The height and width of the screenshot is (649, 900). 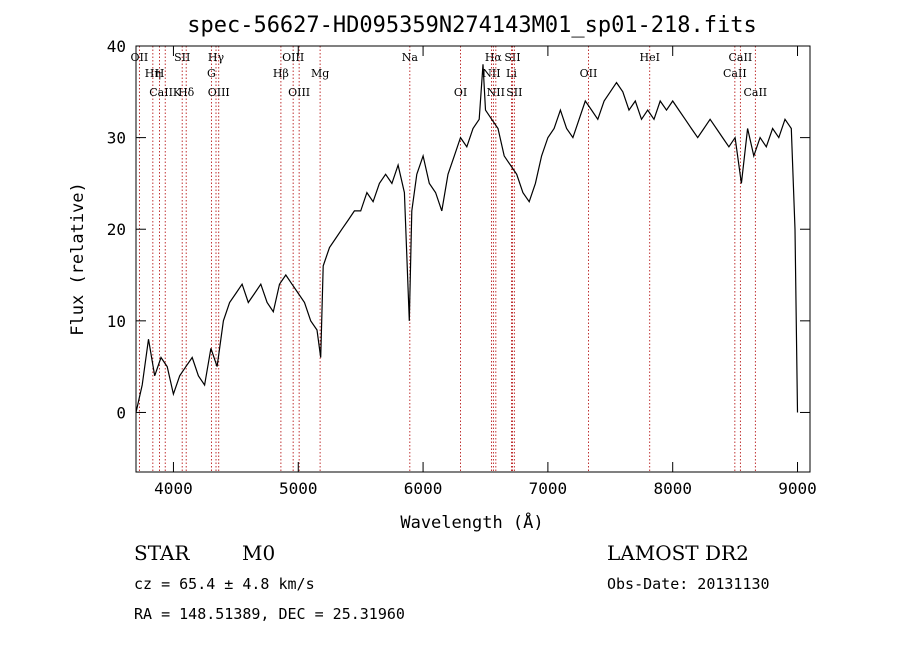 What do you see at coordinates (116, 138) in the screenshot?
I see `y-tick-label: 30` at bounding box center [116, 138].